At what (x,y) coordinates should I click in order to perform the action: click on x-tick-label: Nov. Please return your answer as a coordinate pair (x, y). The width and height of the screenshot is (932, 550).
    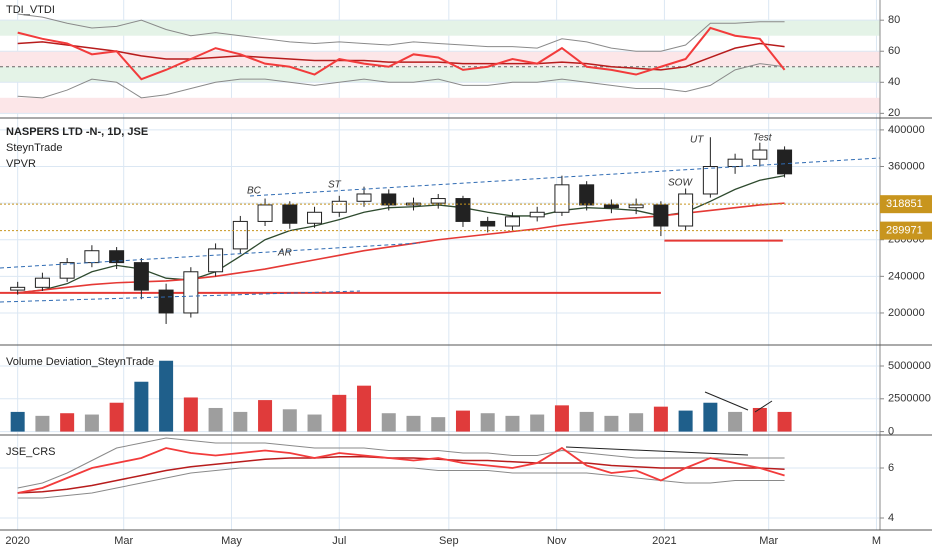
    Looking at the image, I should click on (557, 541).